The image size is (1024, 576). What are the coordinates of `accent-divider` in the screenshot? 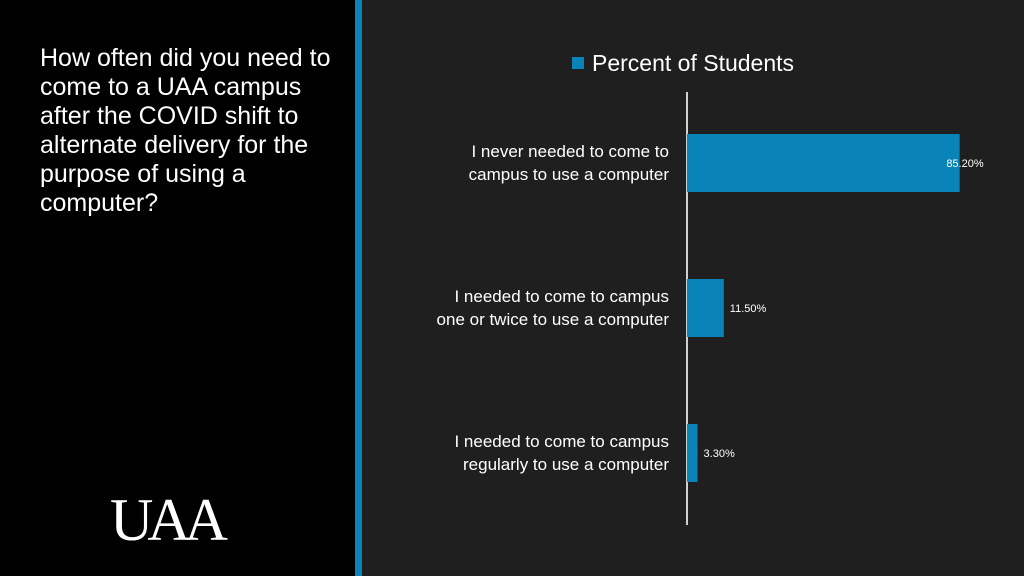 It's located at (358, 288).